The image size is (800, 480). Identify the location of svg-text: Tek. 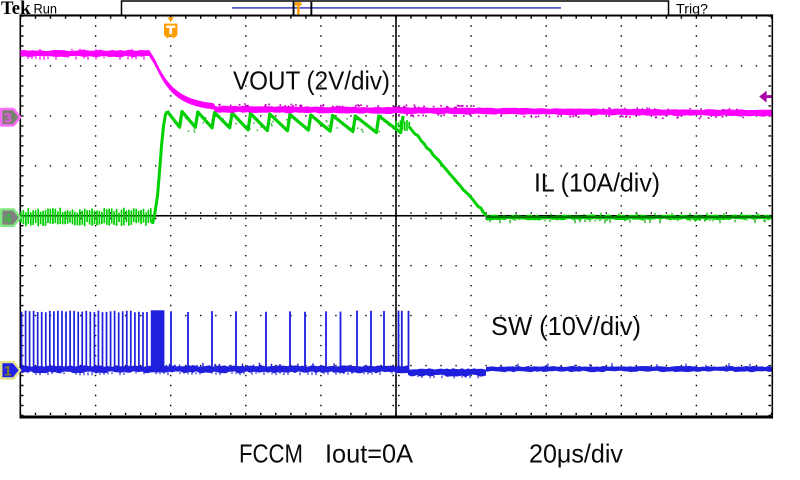
(16, 9).